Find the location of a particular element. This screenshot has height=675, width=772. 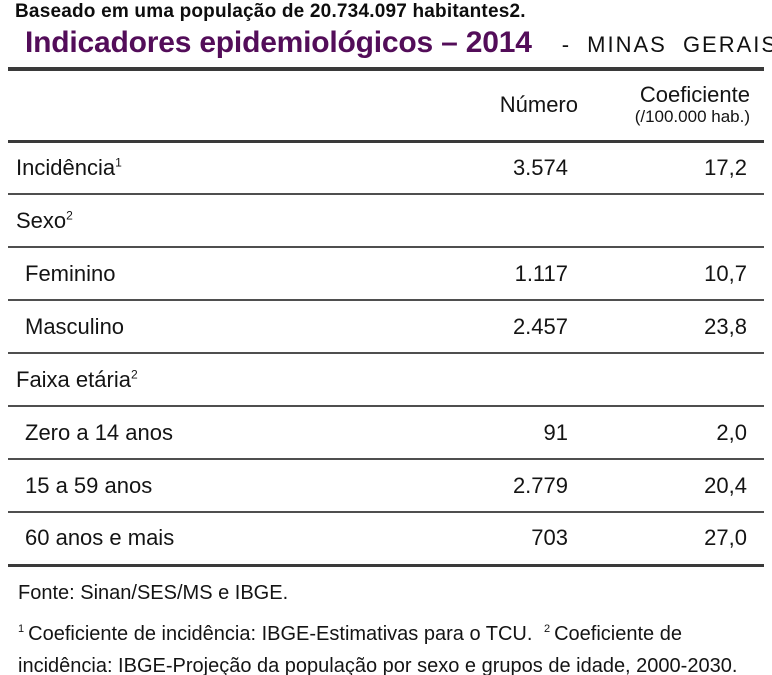

footnote-2-marker: 2 is located at coordinates (547, 628).